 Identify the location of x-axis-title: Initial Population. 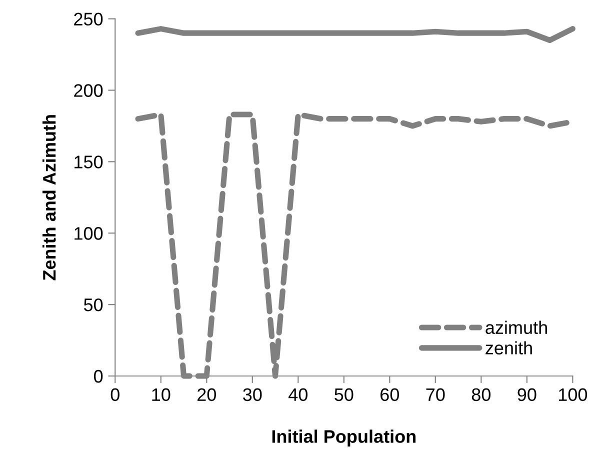
(344, 438).